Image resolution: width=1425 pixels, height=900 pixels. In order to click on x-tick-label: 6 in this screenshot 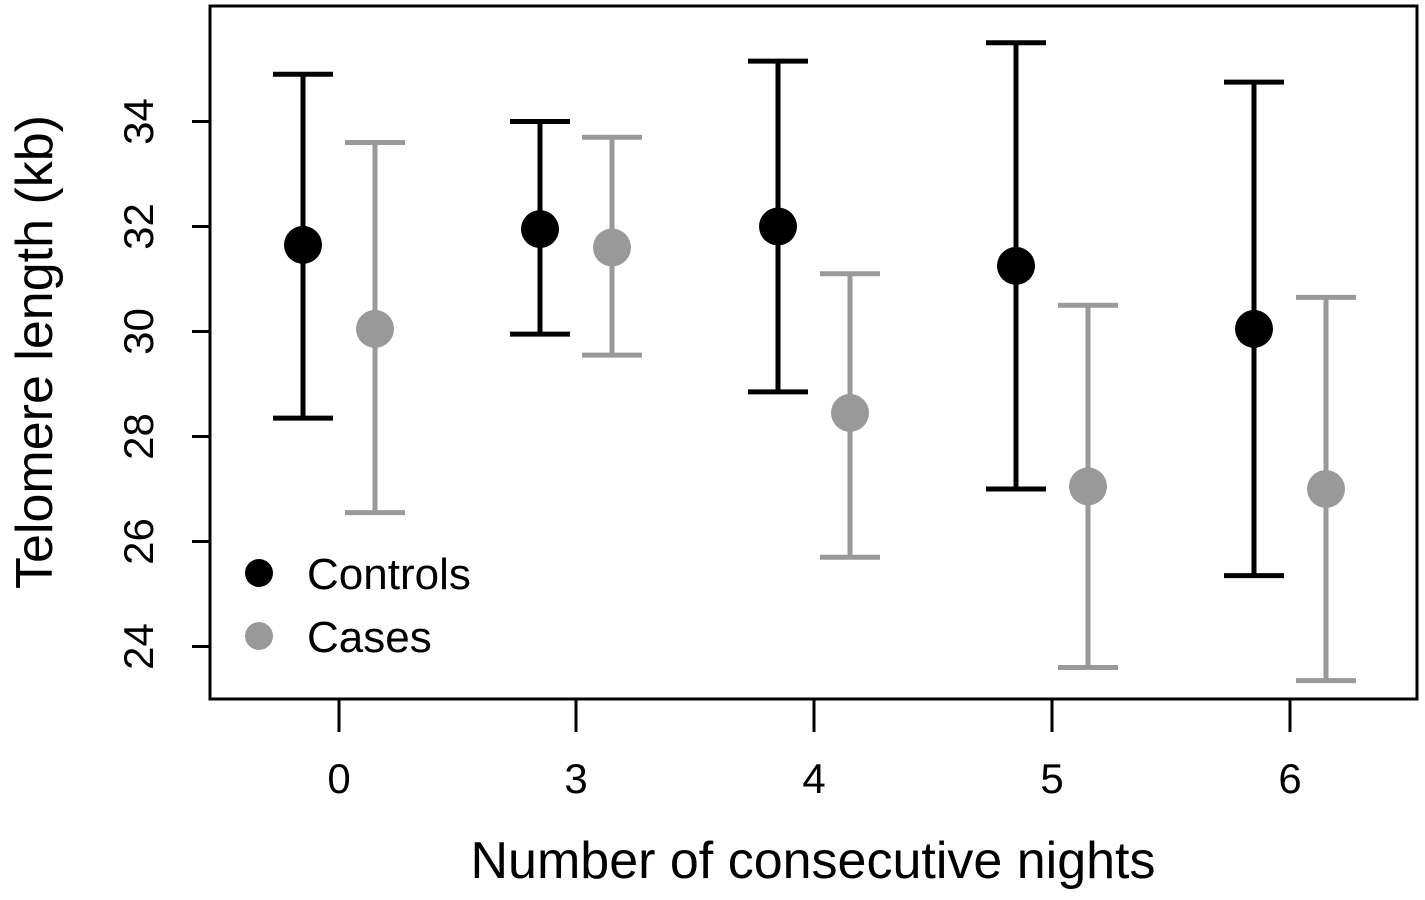, I will do `click(1289, 778)`.